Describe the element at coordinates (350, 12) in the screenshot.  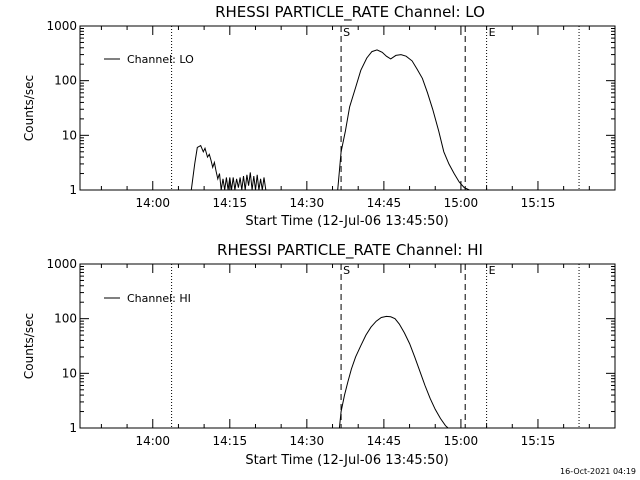
I see `chart-title: RHESSI PARTICLE_RATE Channel: LO` at that location.